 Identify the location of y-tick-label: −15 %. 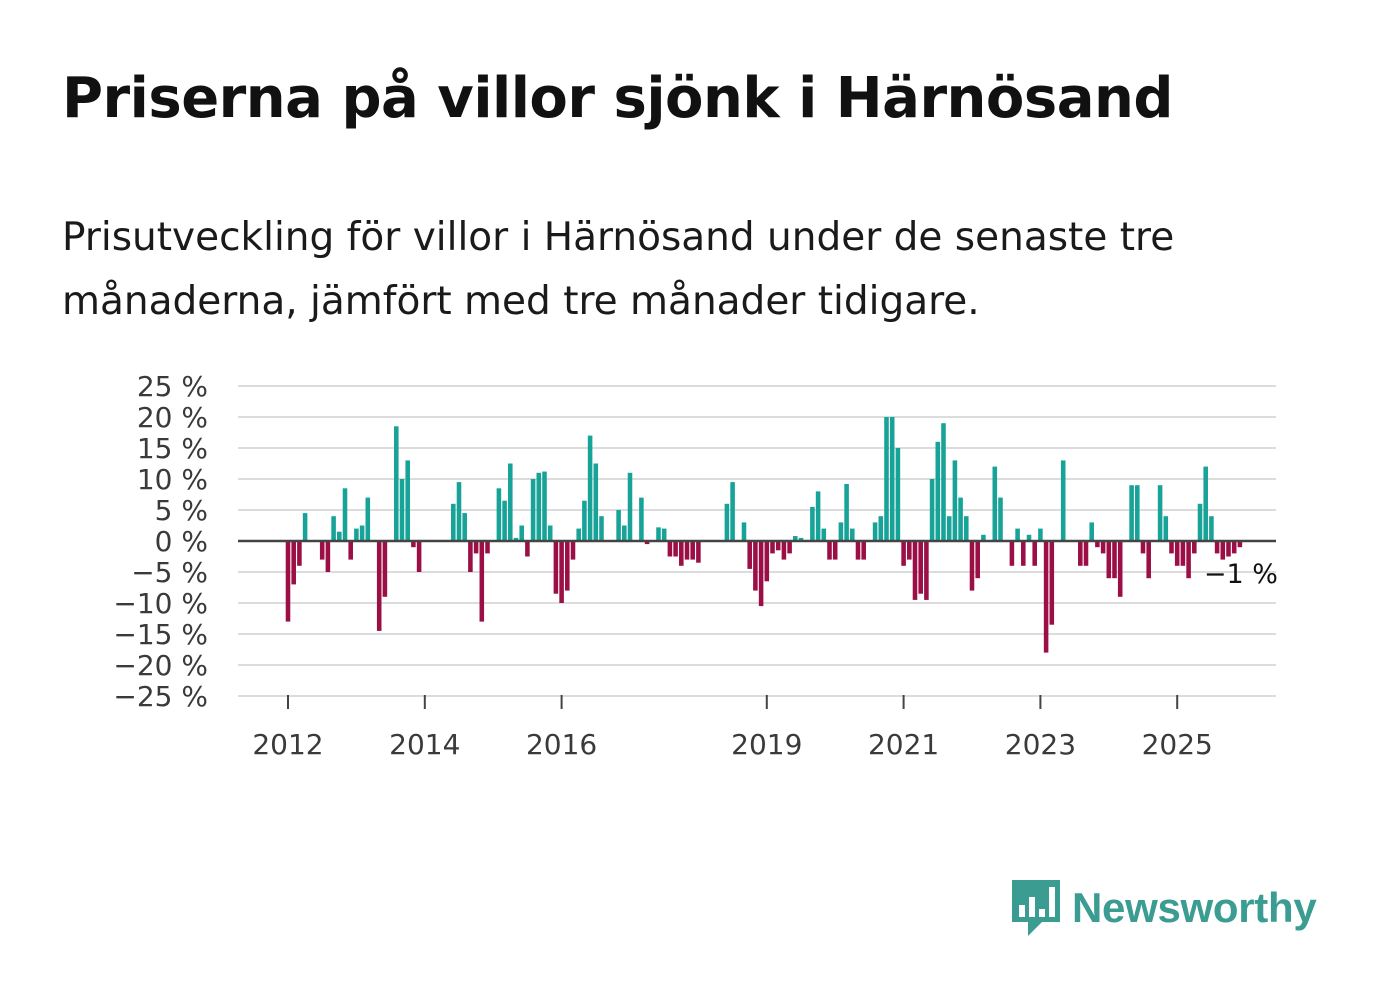
(160, 634).